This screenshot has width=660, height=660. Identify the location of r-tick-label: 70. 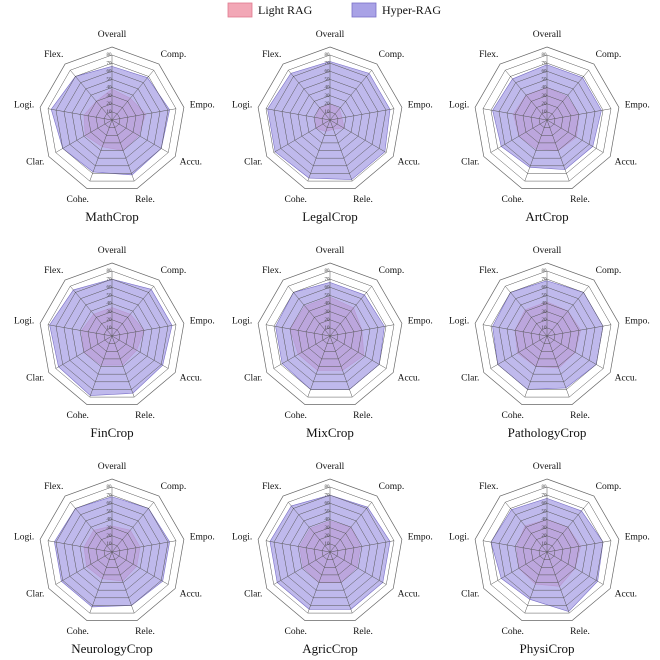
(110, 279).